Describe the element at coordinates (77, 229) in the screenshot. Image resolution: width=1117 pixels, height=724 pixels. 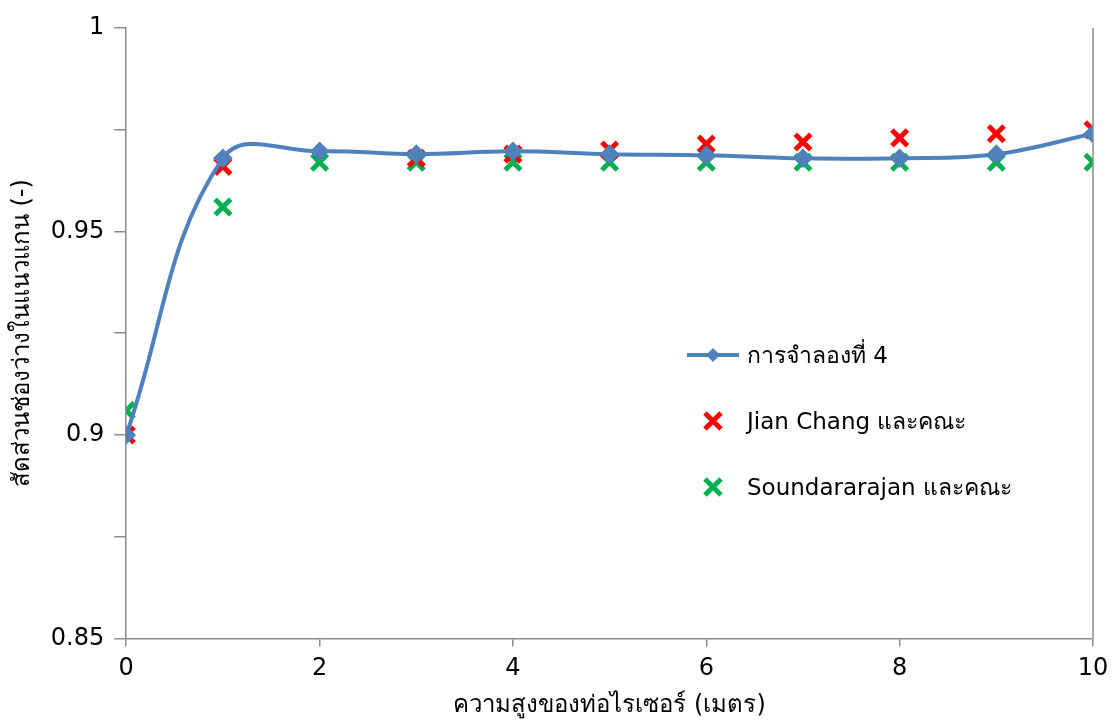
I see `y-tick-label: 0.95` at that location.